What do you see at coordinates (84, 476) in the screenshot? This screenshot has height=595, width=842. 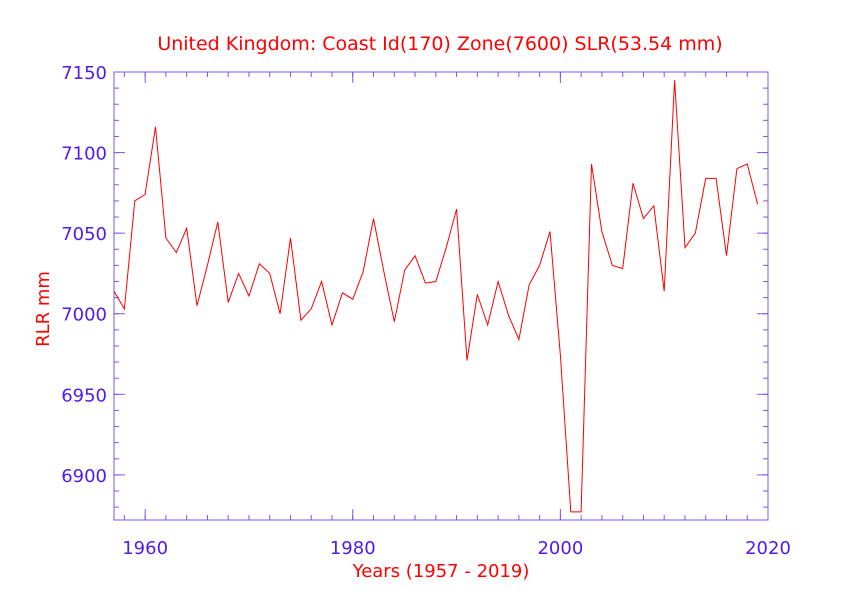 I see `y-tick-label: 6900` at bounding box center [84, 476].